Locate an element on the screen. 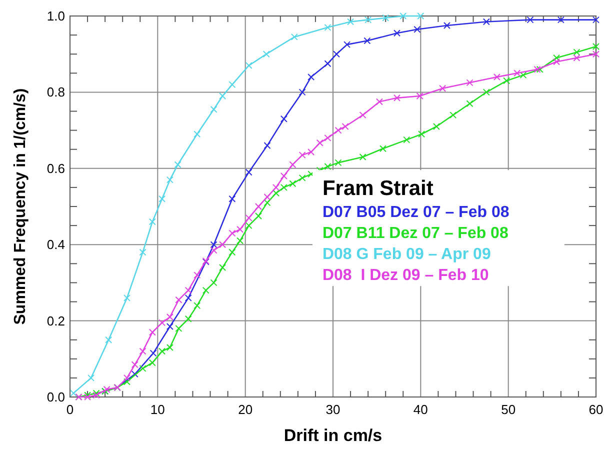 This screenshot has height=451, width=611. x-tick-label: 30 is located at coordinates (333, 409).